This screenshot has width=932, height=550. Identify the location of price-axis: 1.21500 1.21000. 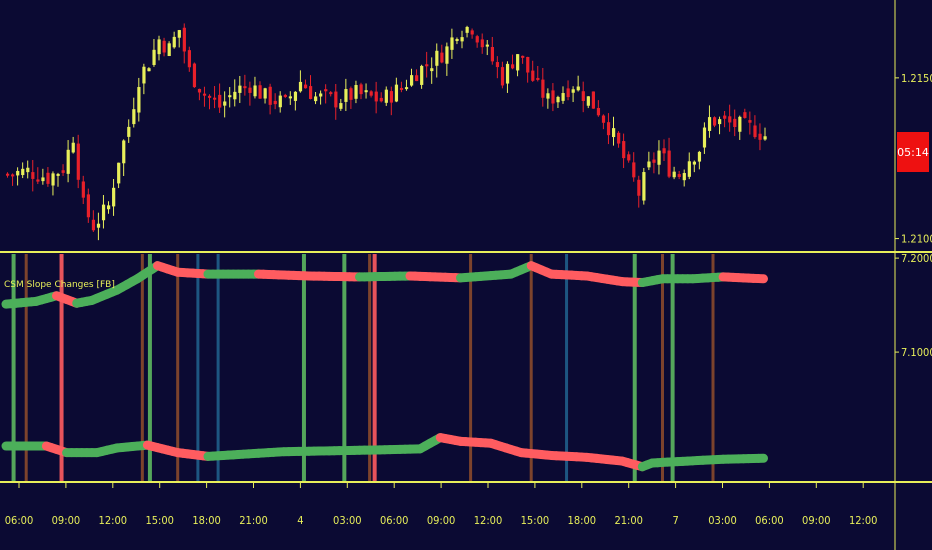
(913, 159).